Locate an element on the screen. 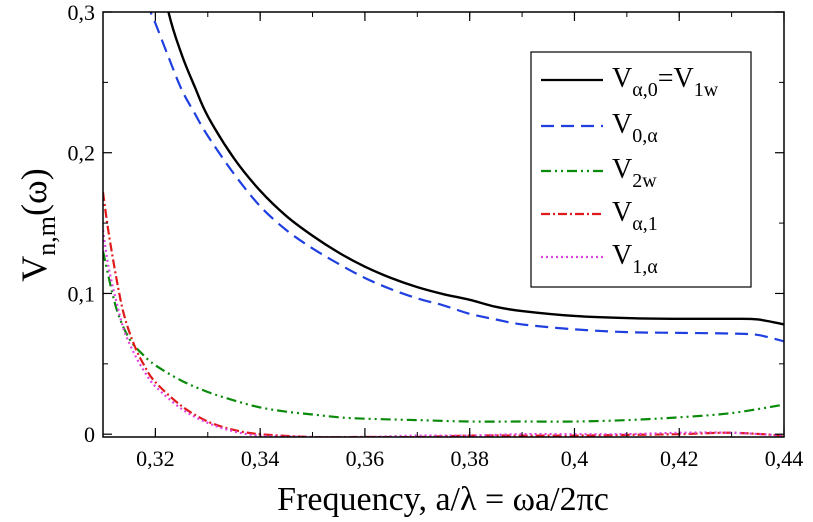  y-tick-label: 0,2 is located at coordinates (82, 153).